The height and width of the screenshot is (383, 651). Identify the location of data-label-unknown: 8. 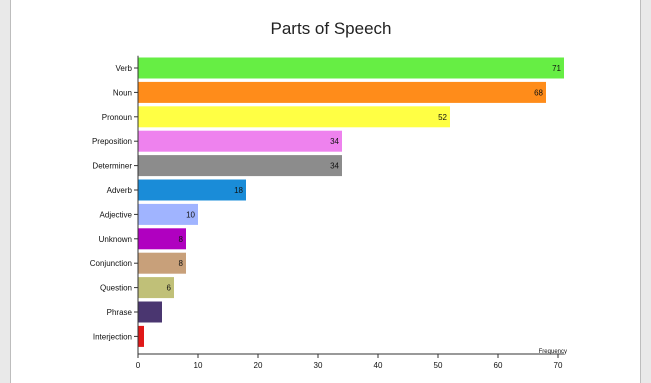
(181, 239).